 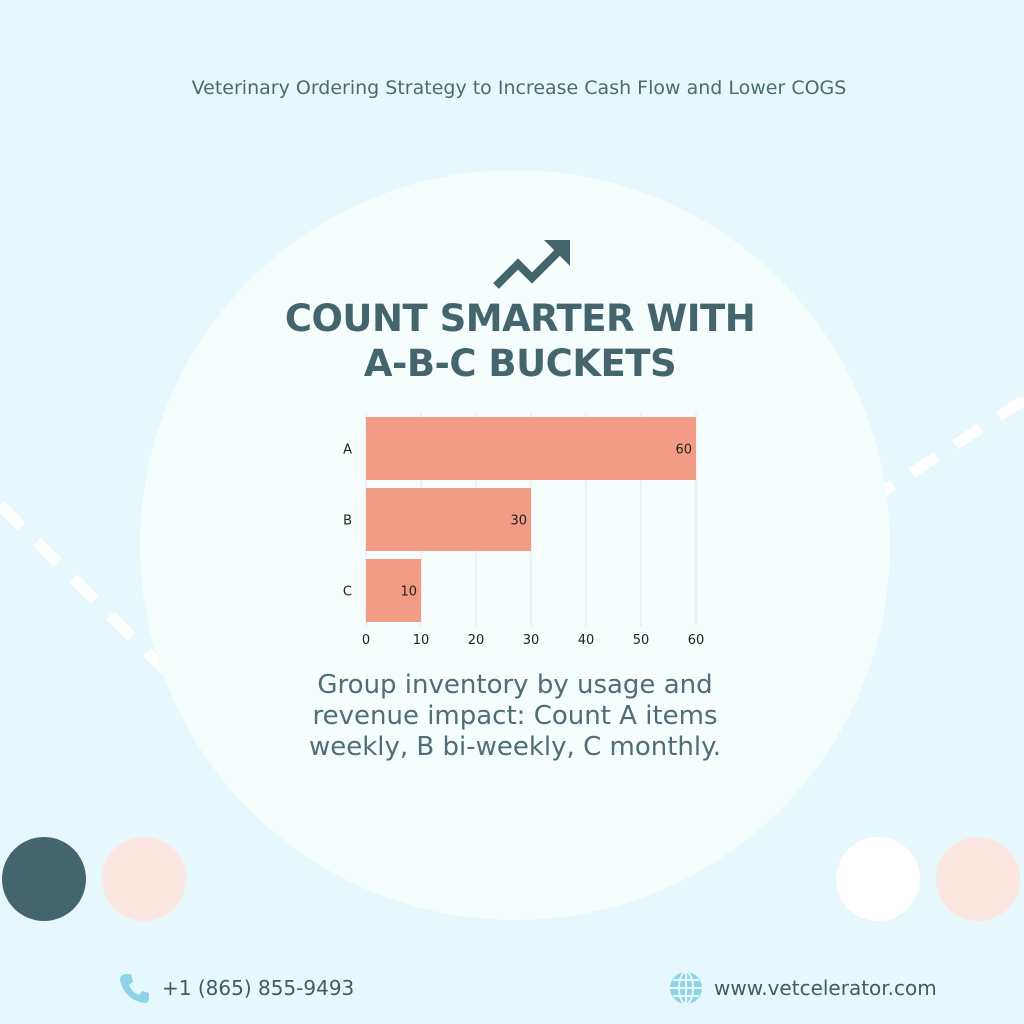 I want to click on phone-icon, so click(x=134, y=988).